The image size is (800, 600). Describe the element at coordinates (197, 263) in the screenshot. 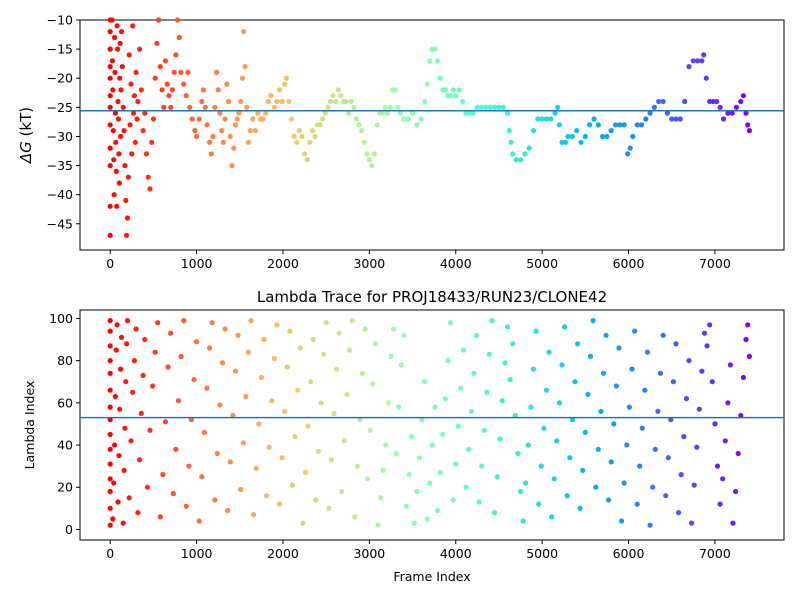

I see `delta-g-x-tick-label: 1000` at that location.